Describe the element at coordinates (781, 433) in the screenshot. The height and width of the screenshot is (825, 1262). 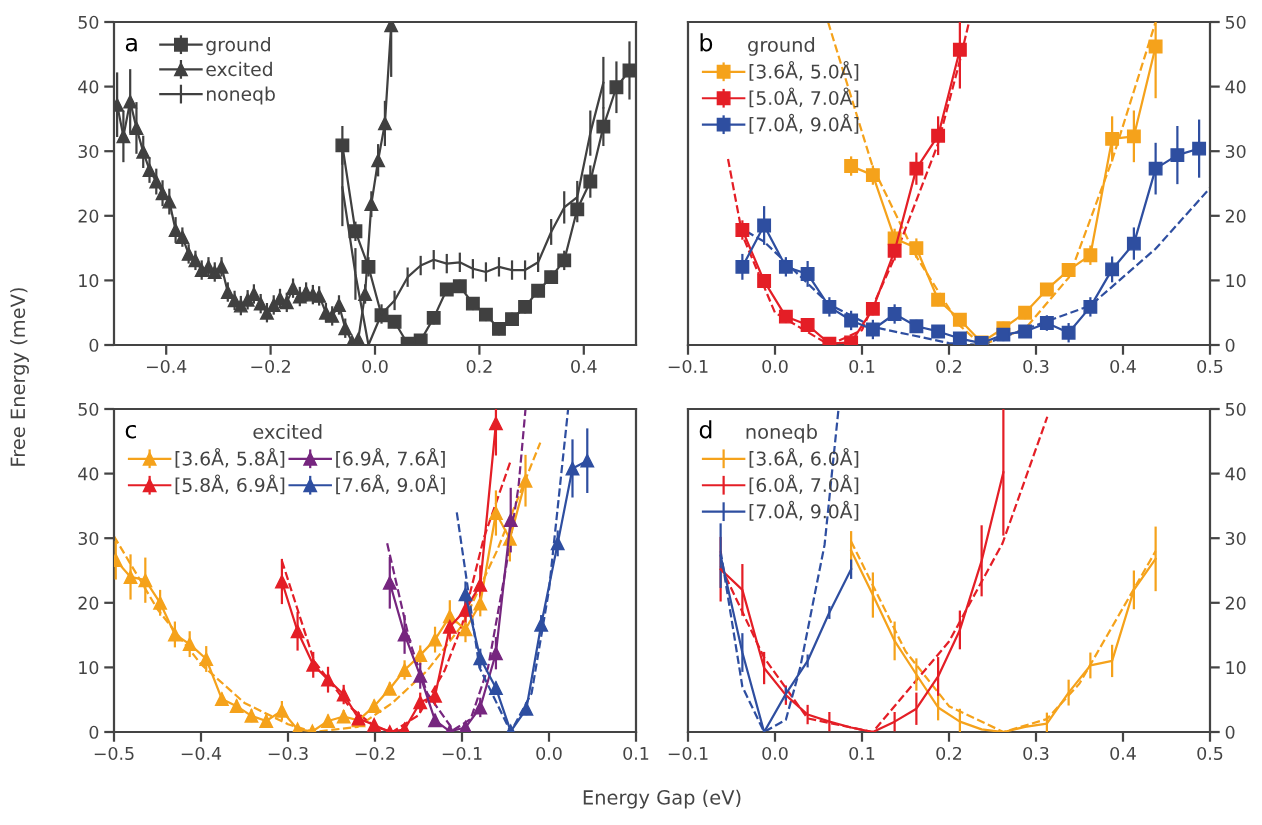
I see `legend-title: noneqb` at that location.